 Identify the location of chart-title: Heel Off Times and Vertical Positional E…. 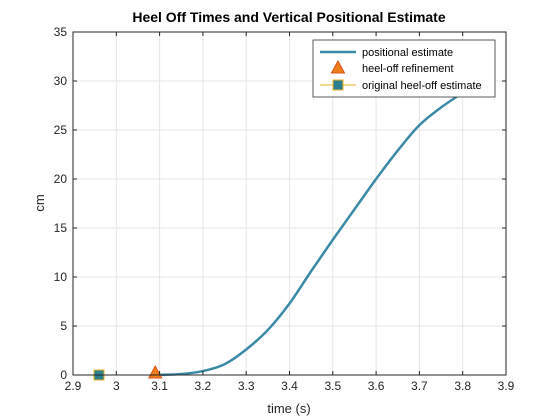
(289, 17).